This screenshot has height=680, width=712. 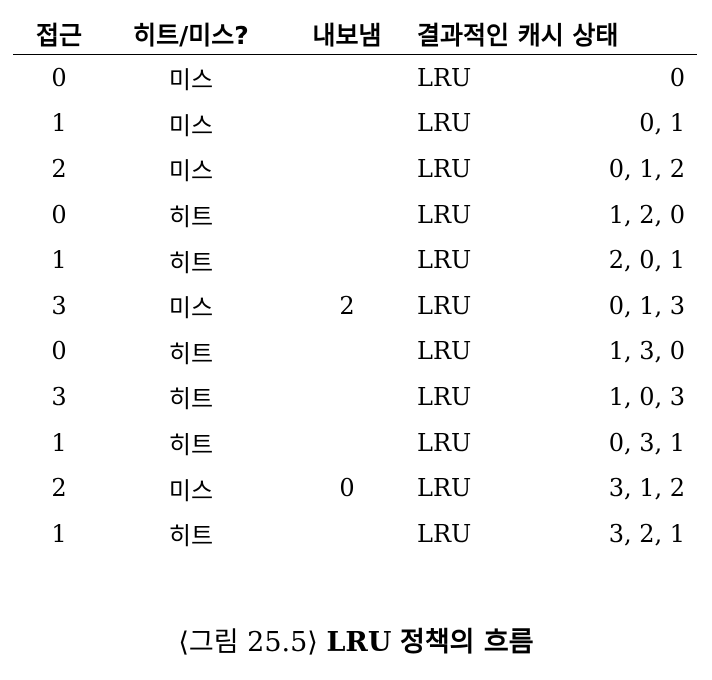 I want to click on cell-cache-state: 3, 1, 2, so click(x=647, y=488).